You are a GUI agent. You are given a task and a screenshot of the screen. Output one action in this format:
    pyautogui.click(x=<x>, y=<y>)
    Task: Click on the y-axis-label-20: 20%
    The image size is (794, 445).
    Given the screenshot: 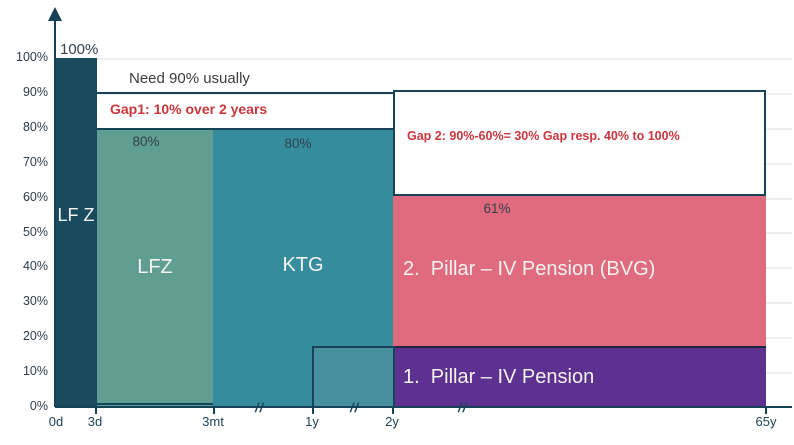 What is the action you would take?
    pyautogui.click(x=35, y=336)
    